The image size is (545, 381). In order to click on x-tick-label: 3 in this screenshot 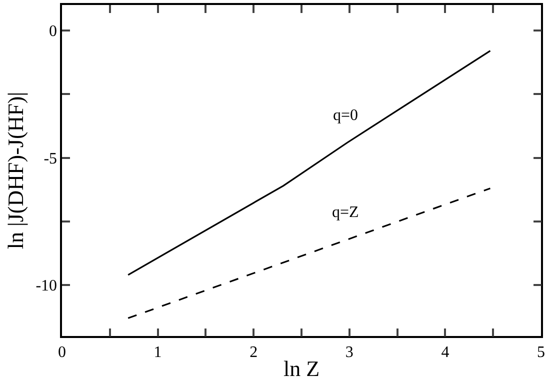, I will do `click(349, 352)`.